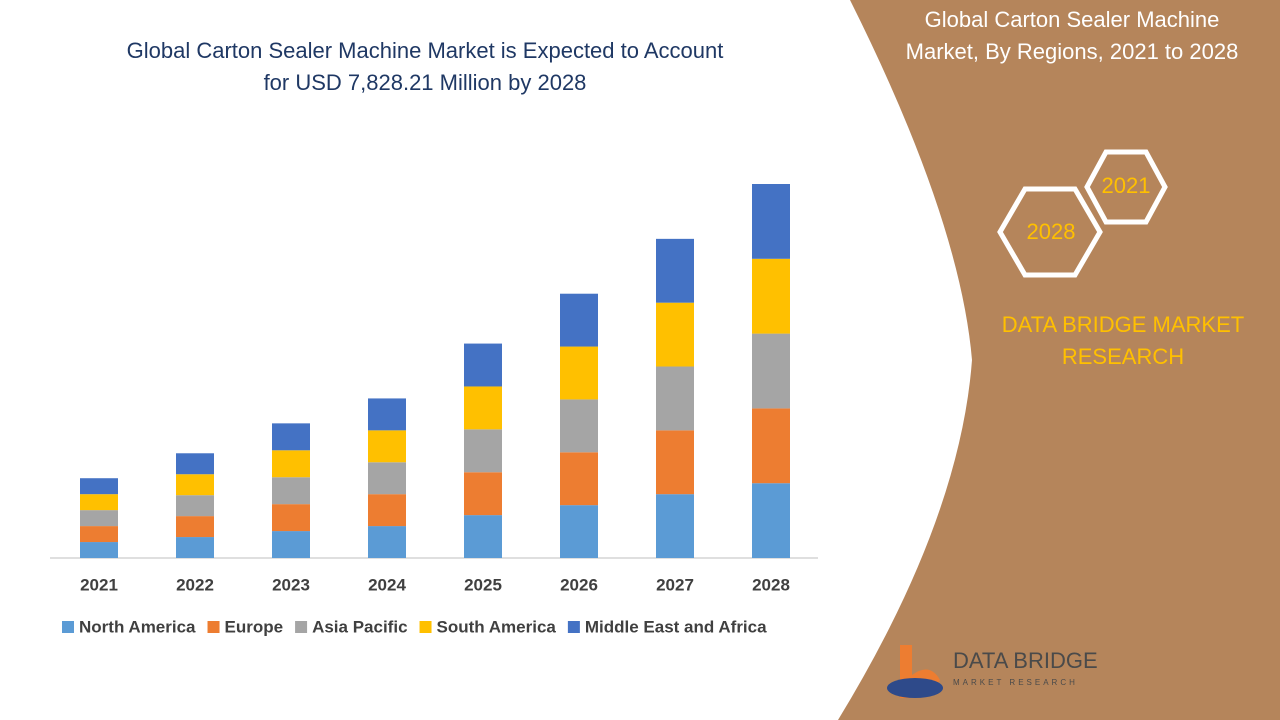 Image resolution: width=1280 pixels, height=720 pixels. I want to click on legend-label: North America, so click(137, 626).